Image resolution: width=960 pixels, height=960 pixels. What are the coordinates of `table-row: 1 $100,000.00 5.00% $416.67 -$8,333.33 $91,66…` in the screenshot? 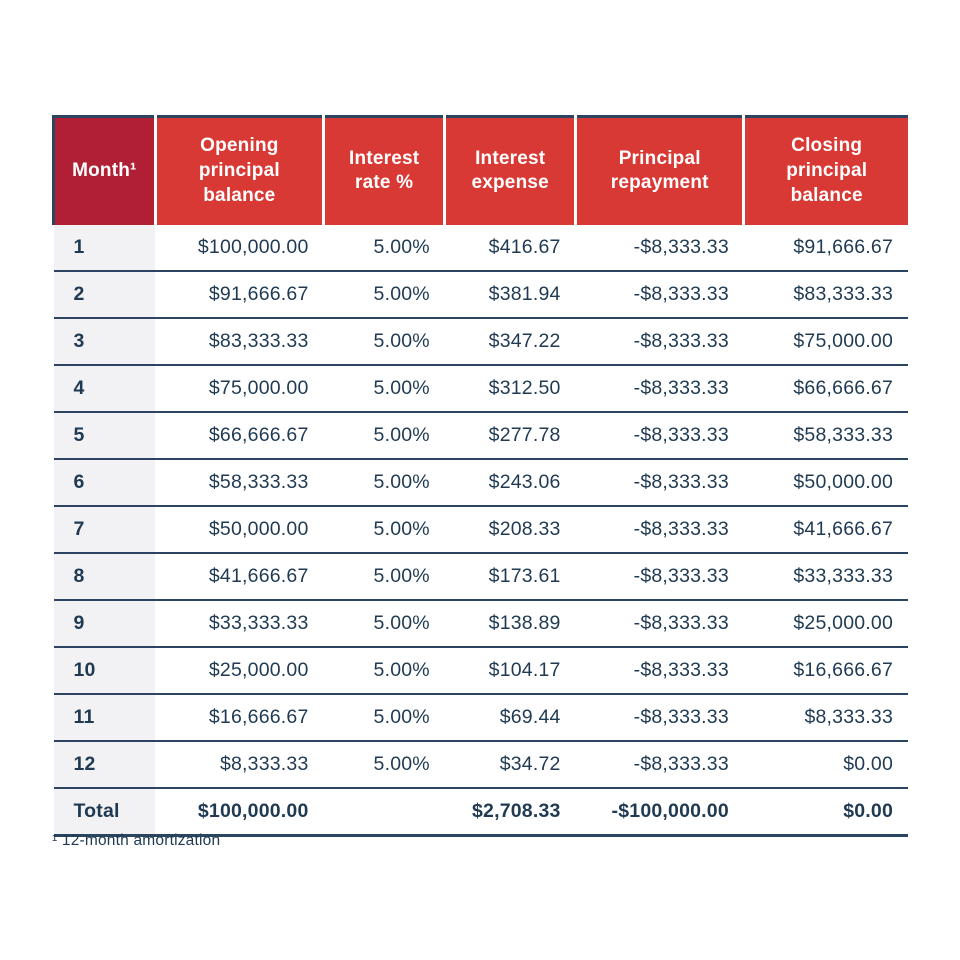 It's located at (480, 248).